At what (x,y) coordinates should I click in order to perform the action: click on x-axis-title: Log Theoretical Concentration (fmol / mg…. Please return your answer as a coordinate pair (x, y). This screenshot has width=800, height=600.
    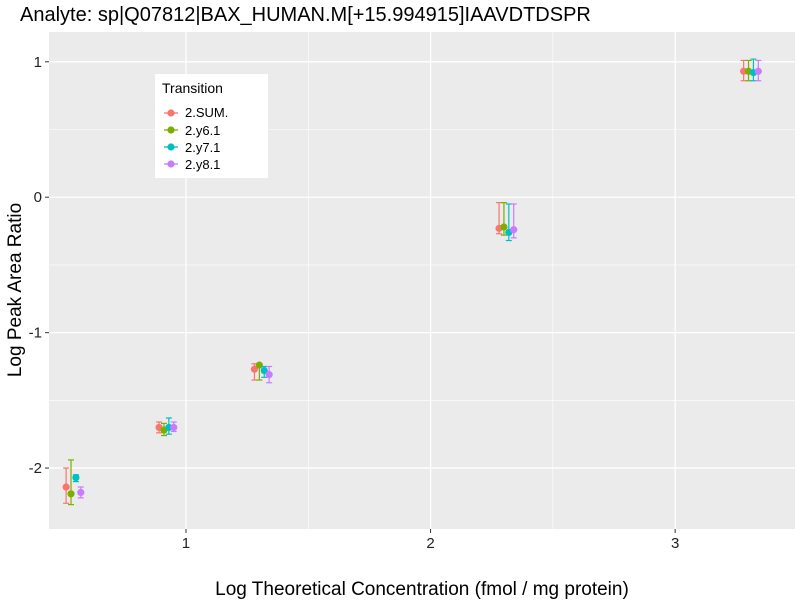
    Looking at the image, I should click on (422, 589).